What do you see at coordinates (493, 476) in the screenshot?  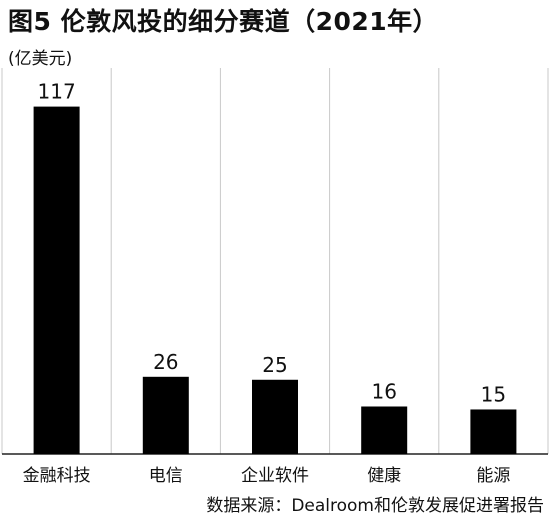 I see `category-label: 能源` at bounding box center [493, 476].